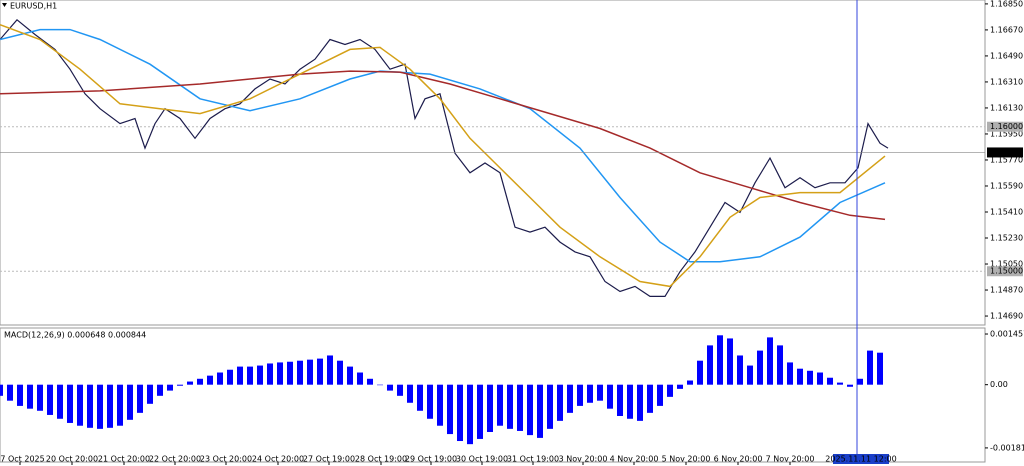 The image size is (1024, 466). Describe the element at coordinates (1006, 238) in the screenshot. I see `y-tick-label: 1.15230` at that location.